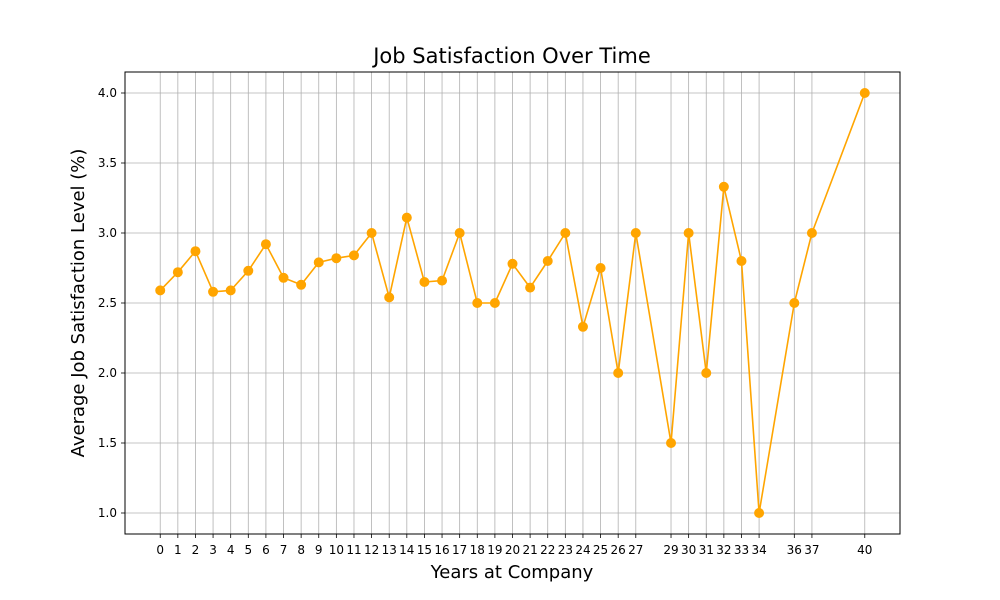 The image size is (1000, 600). I want to click on x-tick-label: 37, so click(811, 550).